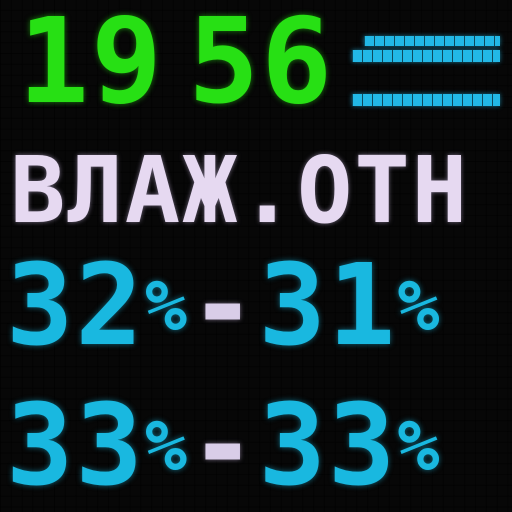 This screenshot has width=512, height=512. Describe the element at coordinates (75, 306) in the screenshot. I see `humidity-from: 32` at that location.